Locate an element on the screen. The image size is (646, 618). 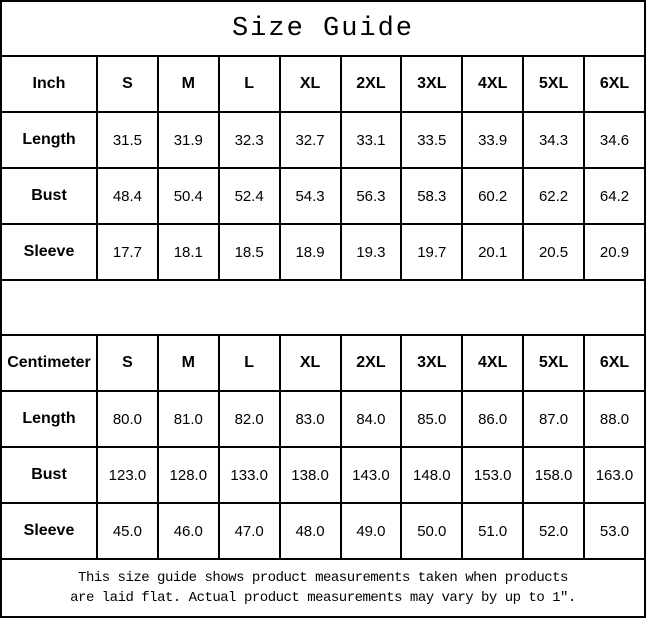
size-value: 33.5 is located at coordinates (432, 140).